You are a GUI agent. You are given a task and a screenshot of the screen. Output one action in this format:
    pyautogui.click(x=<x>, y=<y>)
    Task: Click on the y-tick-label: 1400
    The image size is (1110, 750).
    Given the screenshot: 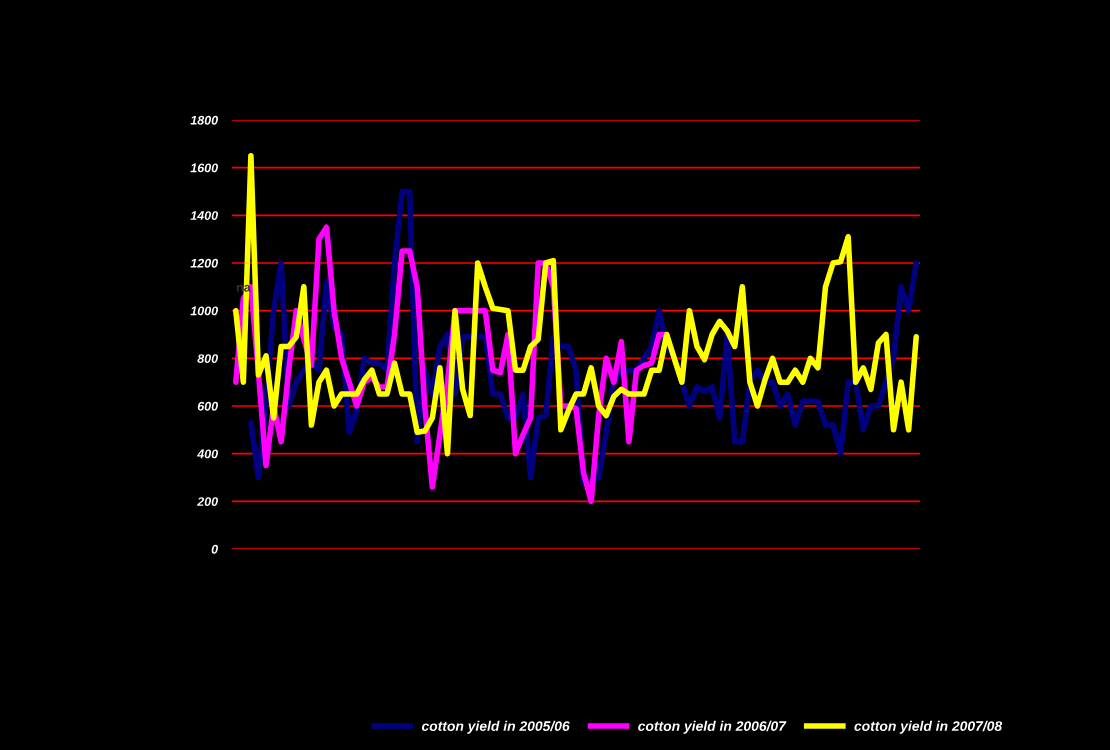 What is the action you would take?
    pyautogui.click(x=204, y=215)
    